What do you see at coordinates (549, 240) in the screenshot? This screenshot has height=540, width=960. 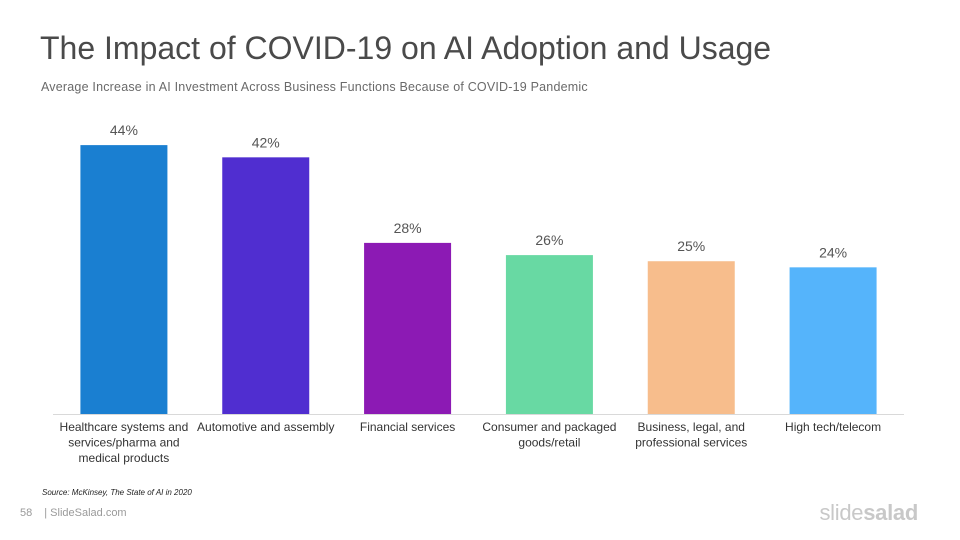 I see `data-label-4: 26%` at bounding box center [549, 240].